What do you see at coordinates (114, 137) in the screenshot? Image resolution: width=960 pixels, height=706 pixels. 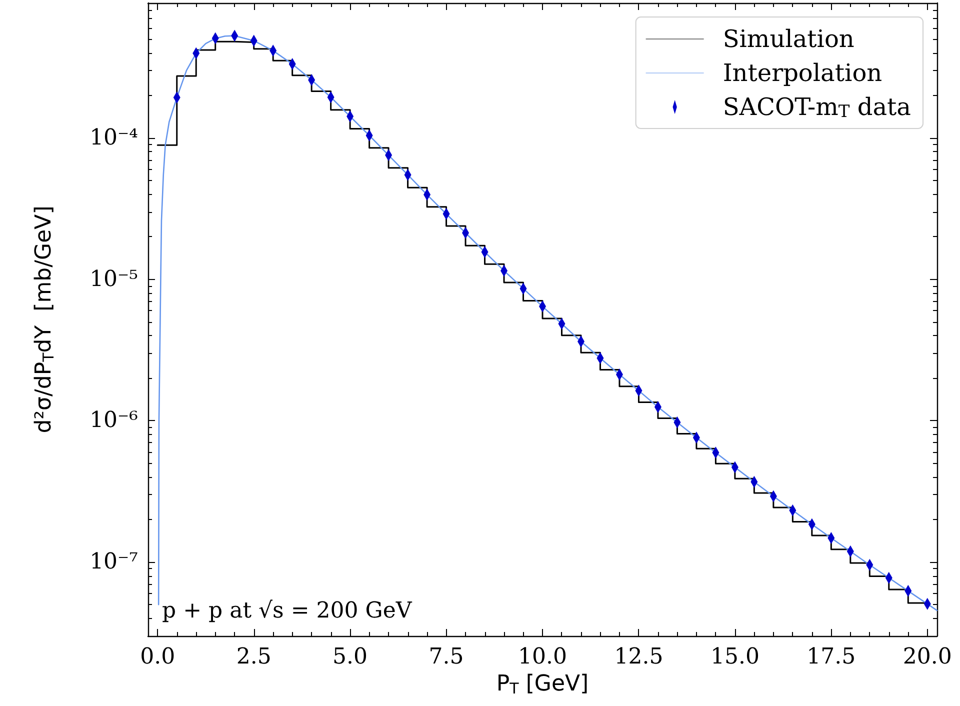 I see `y-tick-label: 10⁻⁴` at bounding box center [114, 137].